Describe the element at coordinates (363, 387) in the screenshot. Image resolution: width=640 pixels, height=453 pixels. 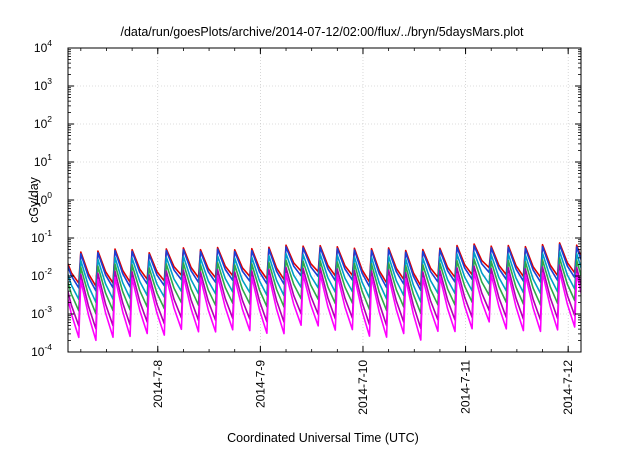
I see `x-tick-label: 2014-7-10` at that location.